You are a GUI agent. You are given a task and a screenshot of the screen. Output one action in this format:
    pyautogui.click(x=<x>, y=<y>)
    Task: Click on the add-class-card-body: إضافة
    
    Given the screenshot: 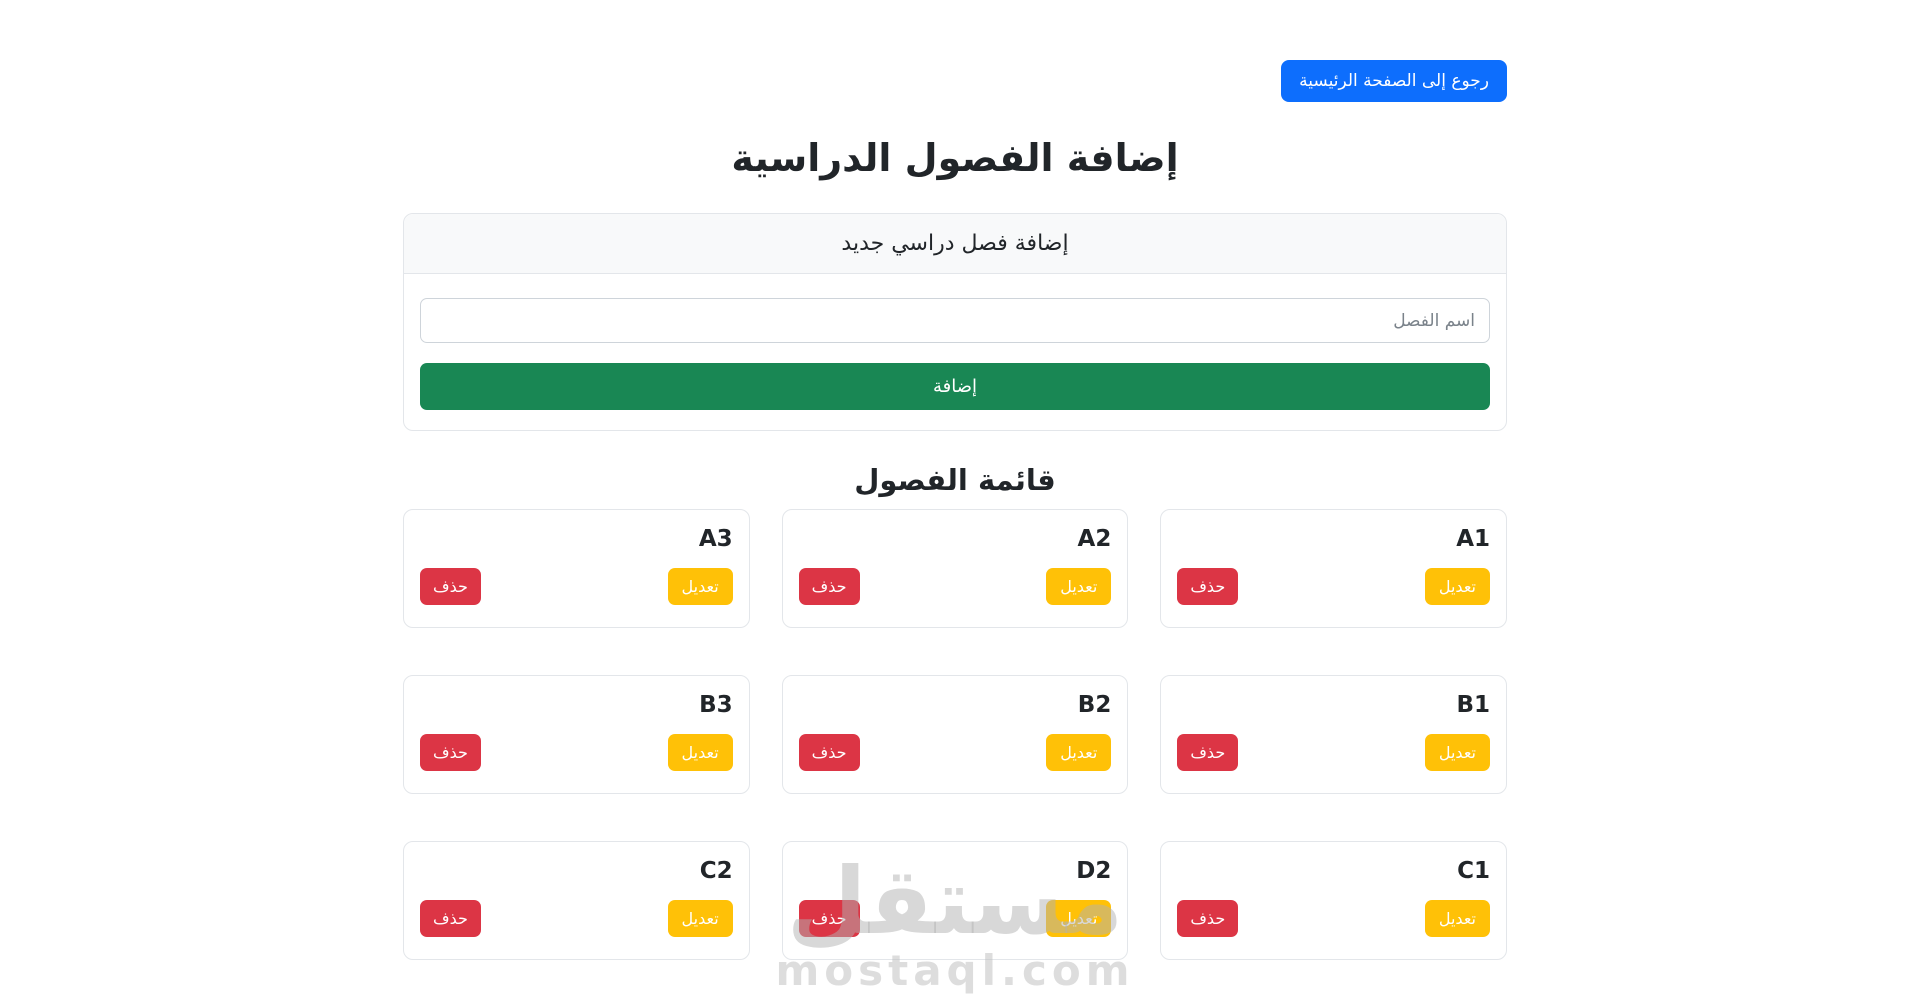 What is the action you would take?
    pyautogui.click(x=955, y=352)
    